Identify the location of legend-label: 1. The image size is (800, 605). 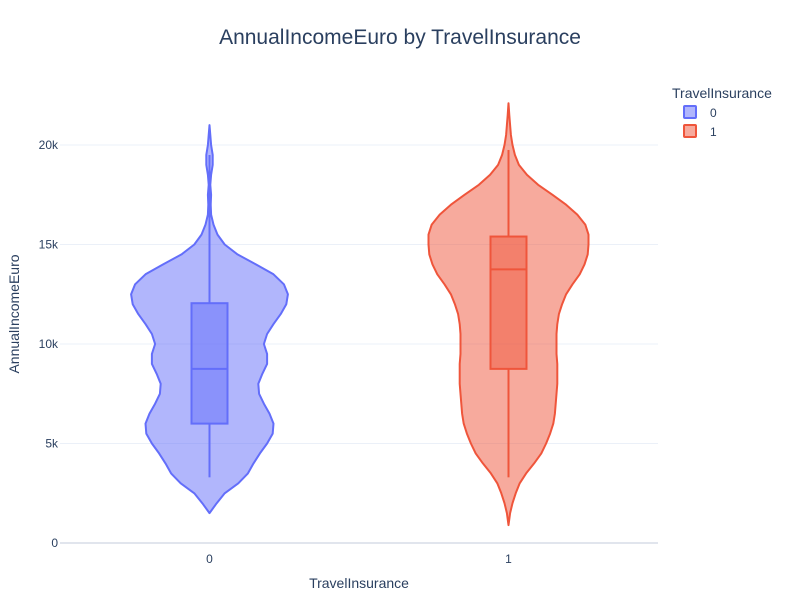
(713, 132).